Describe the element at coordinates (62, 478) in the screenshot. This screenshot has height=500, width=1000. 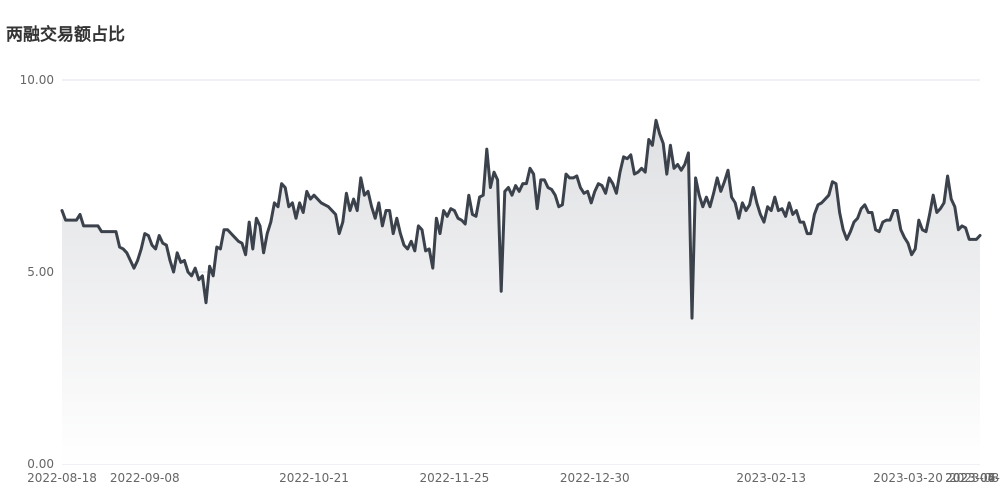
I see `x-tick-label: 2022-08-18` at that location.